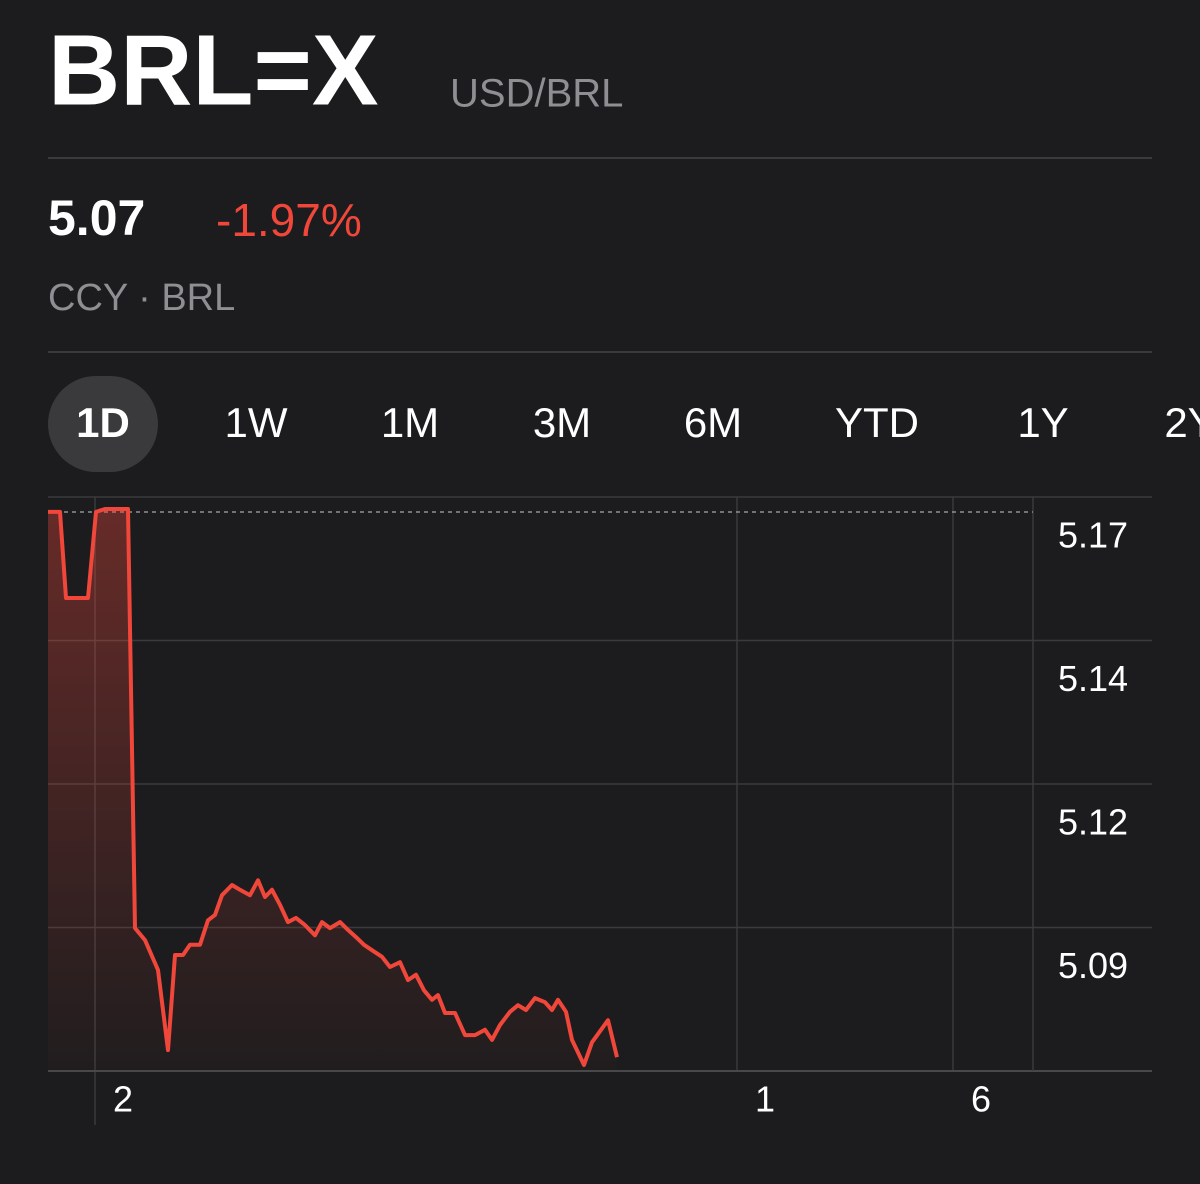  I want to click on range-tab: 1W, so click(256, 422).